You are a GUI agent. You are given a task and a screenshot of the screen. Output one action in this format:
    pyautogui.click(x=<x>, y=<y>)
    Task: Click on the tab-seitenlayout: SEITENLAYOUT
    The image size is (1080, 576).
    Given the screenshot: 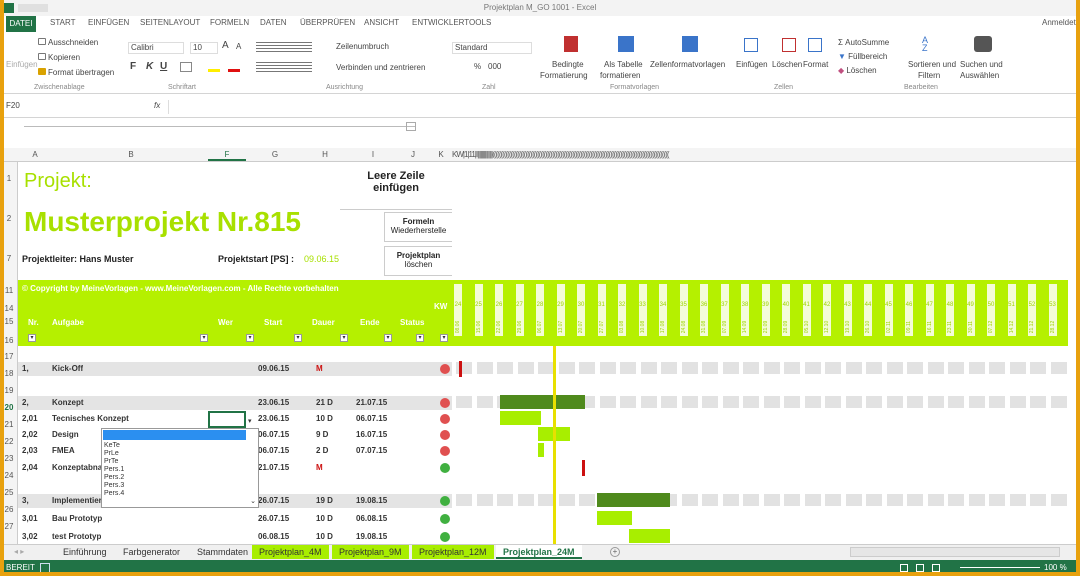 What is the action you would take?
    pyautogui.click(x=170, y=22)
    